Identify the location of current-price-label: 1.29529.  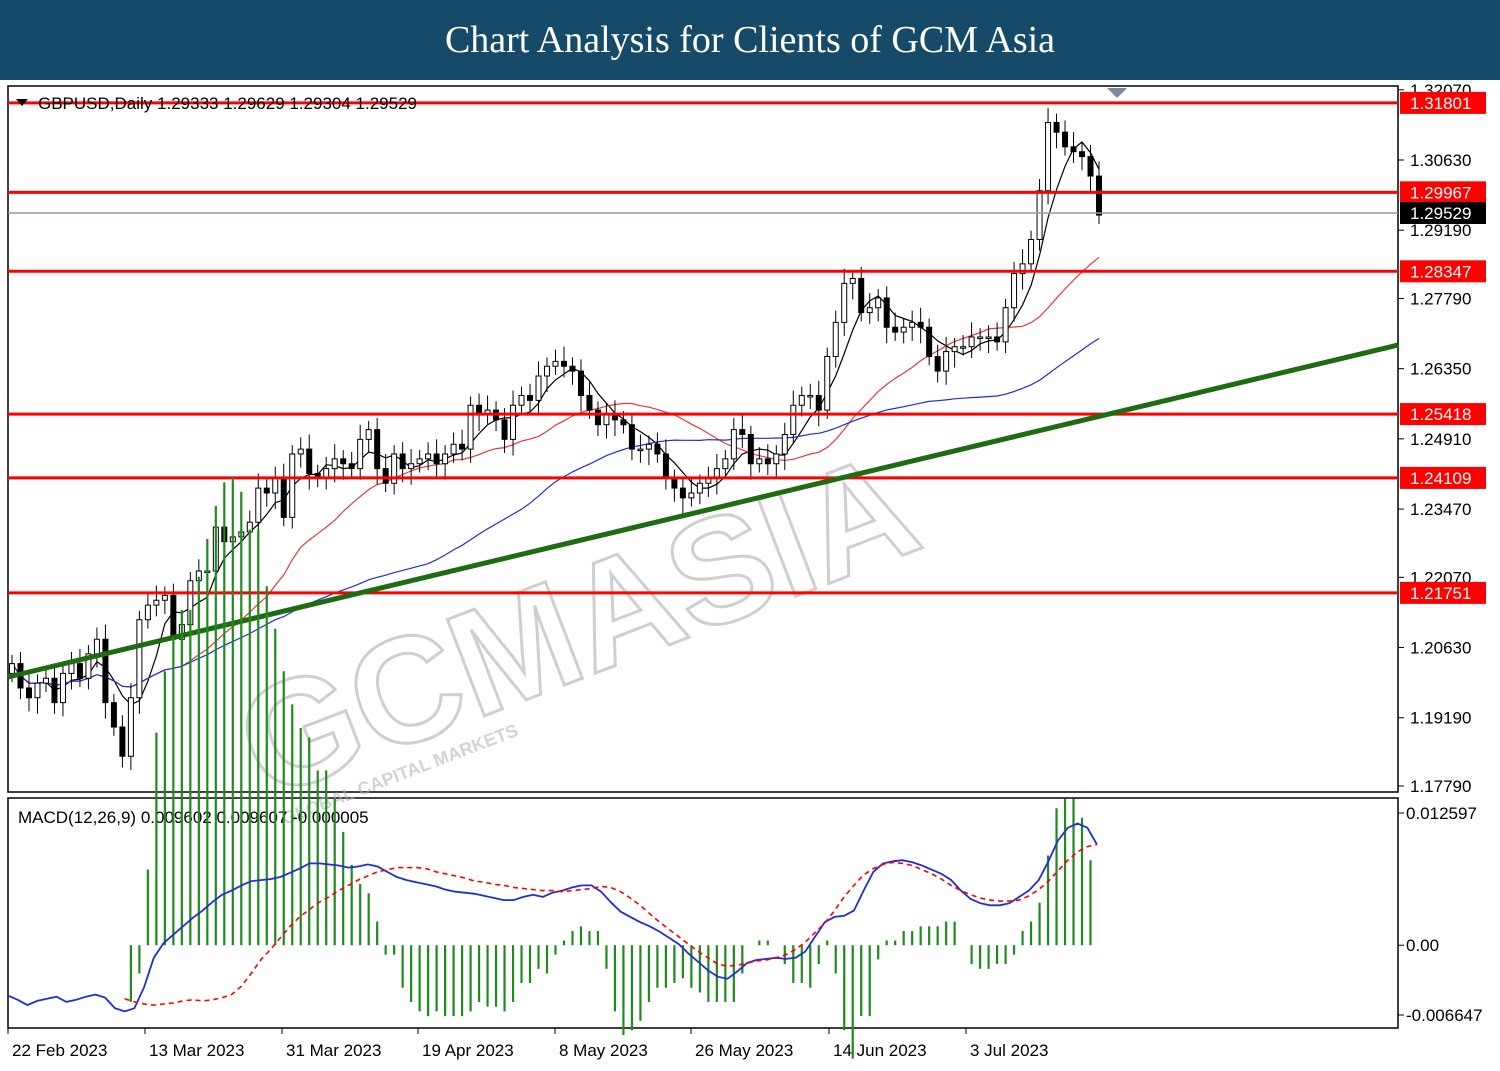
(1440, 213).